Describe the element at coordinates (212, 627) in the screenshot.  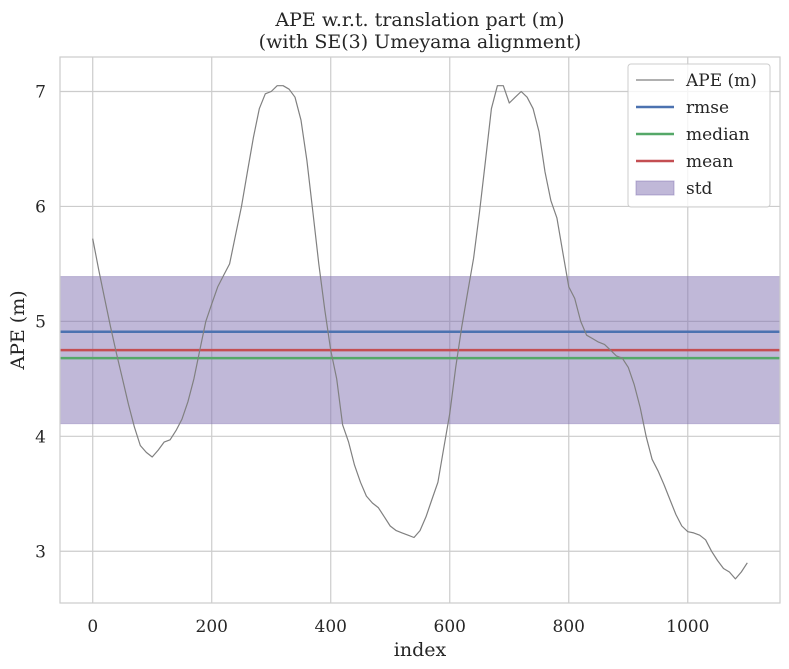
I see `x-tick-label: 200` at that location.